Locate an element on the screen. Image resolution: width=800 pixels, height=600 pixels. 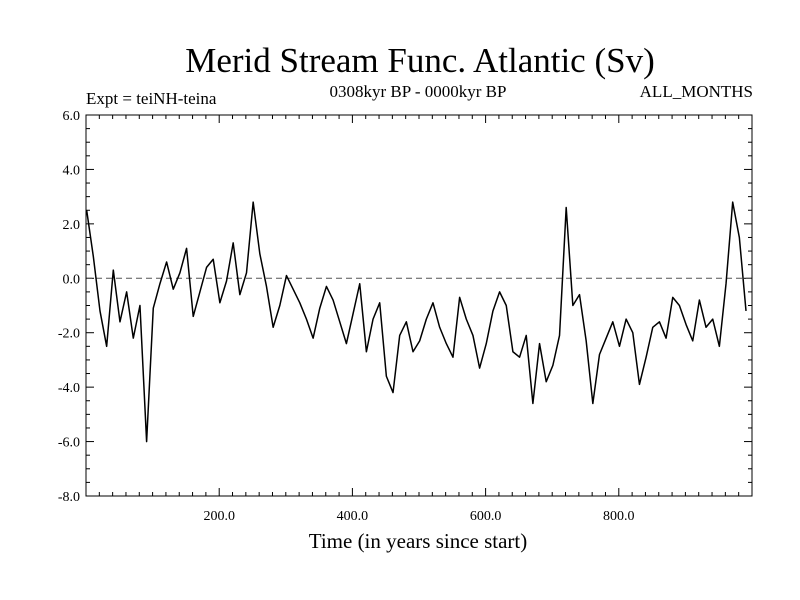
y-tick-label: 0.0 is located at coordinates (72, 279).